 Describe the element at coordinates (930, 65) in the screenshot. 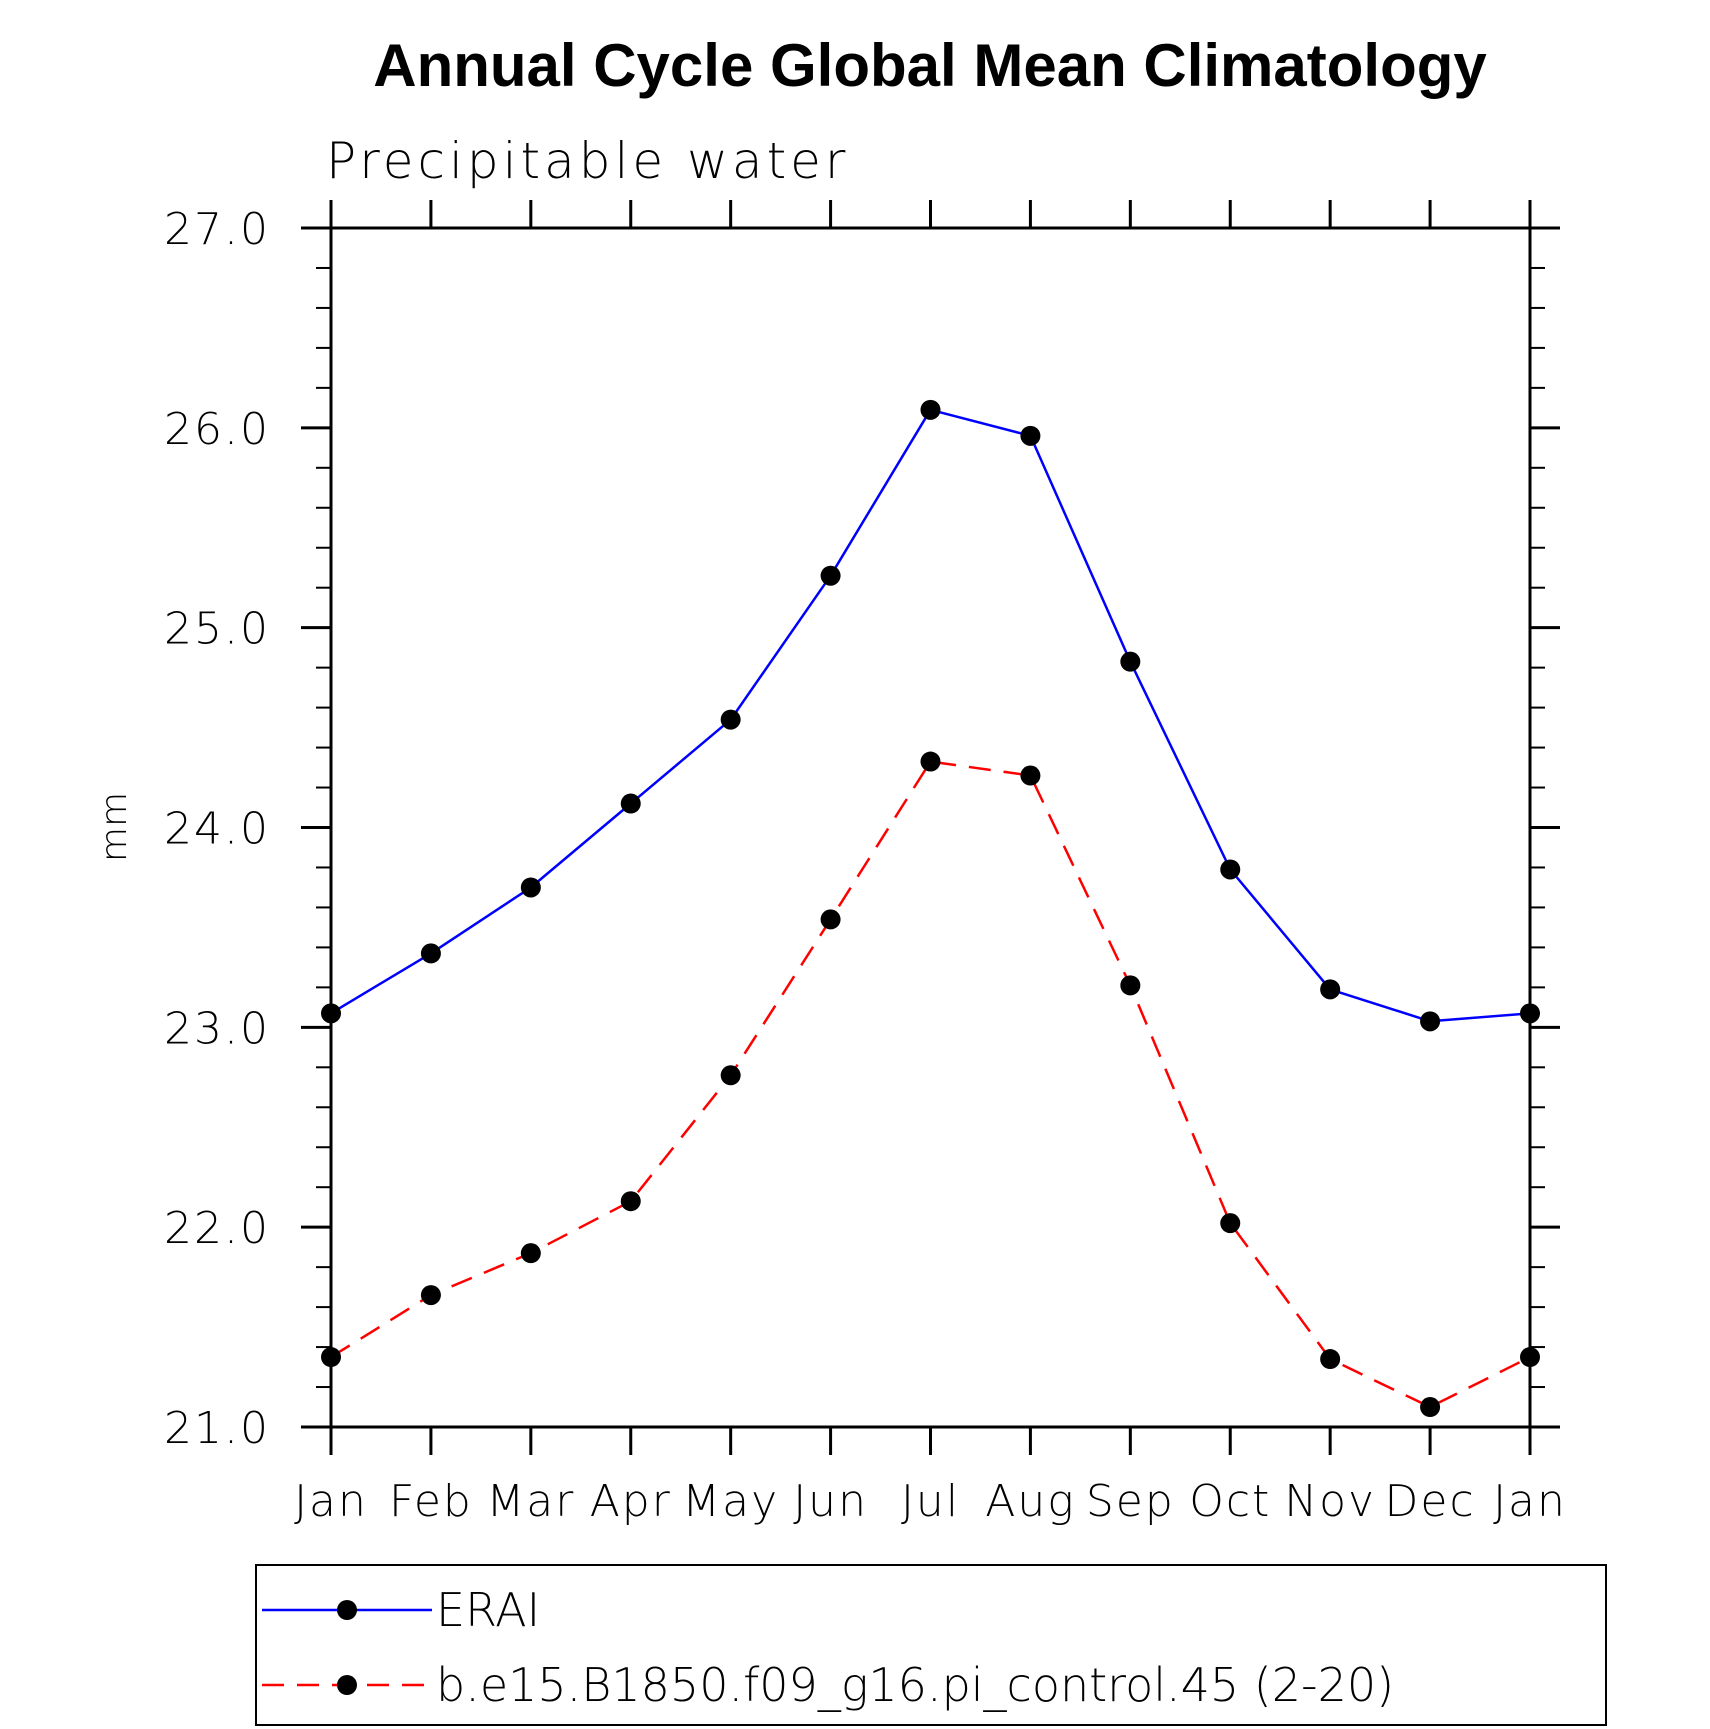

I see `chart-title: Annual Cycle Global Mean Climatology` at that location.